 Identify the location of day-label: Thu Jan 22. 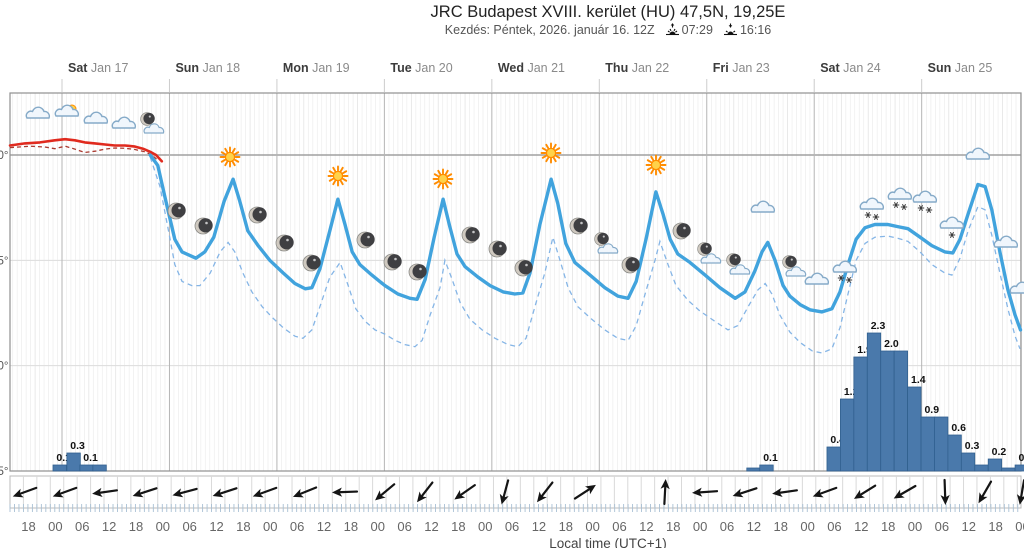
(637, 68).